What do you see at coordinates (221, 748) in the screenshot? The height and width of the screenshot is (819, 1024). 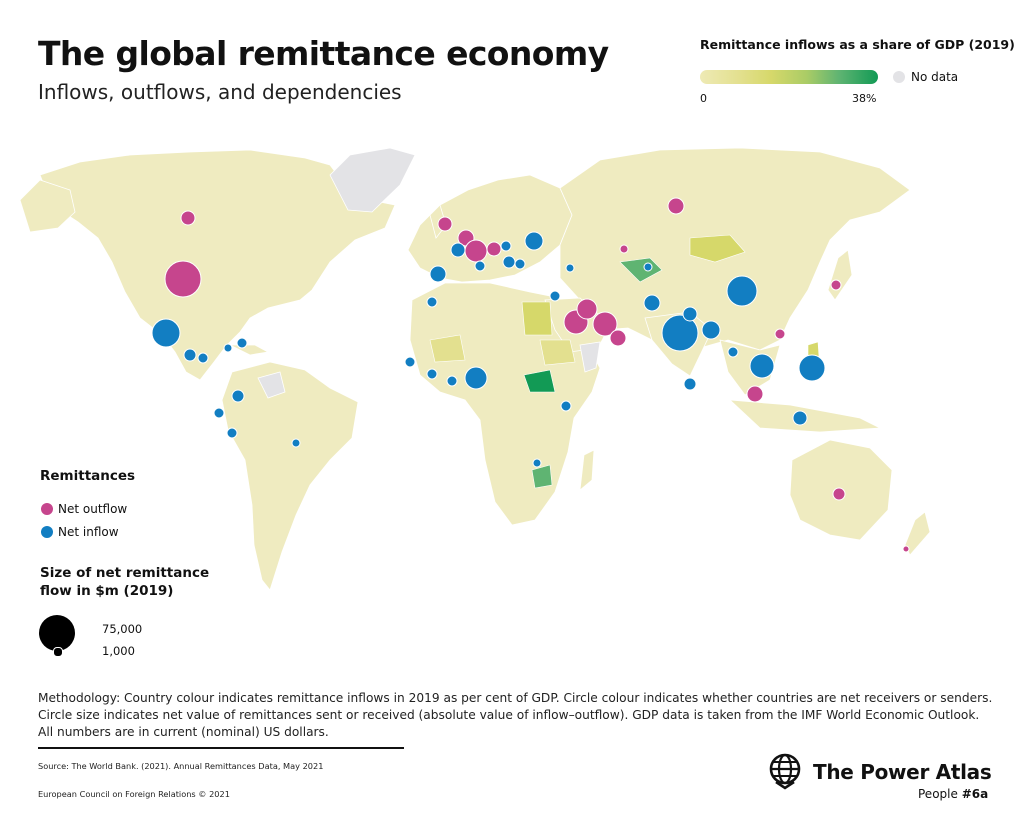 I see `source-divider` at bounding box center [221, 748].